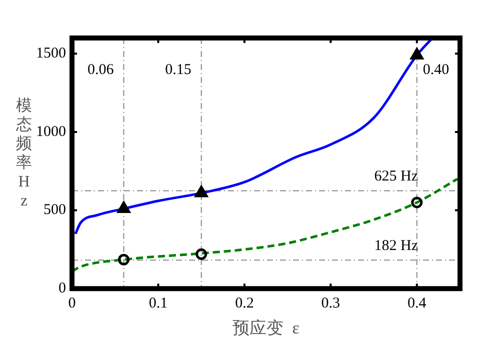  I want to click on y-tick-label: 1000, so click(51, 132).